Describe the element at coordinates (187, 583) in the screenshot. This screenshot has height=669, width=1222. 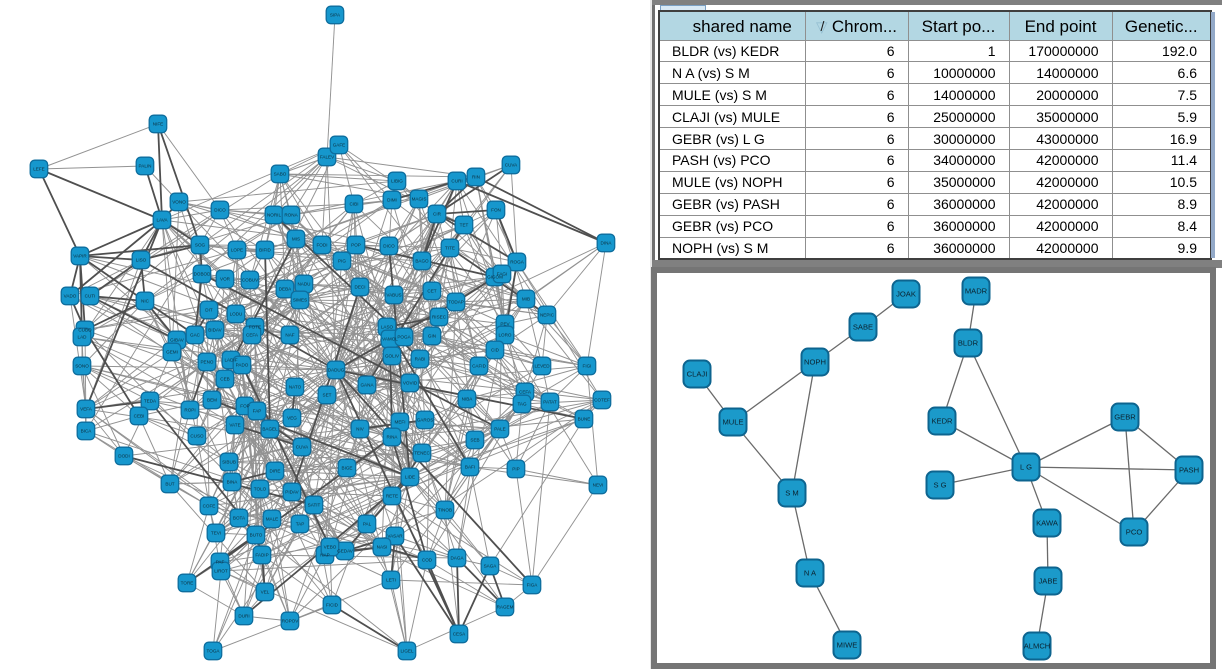
I see `svg-text: TORE` at that location.